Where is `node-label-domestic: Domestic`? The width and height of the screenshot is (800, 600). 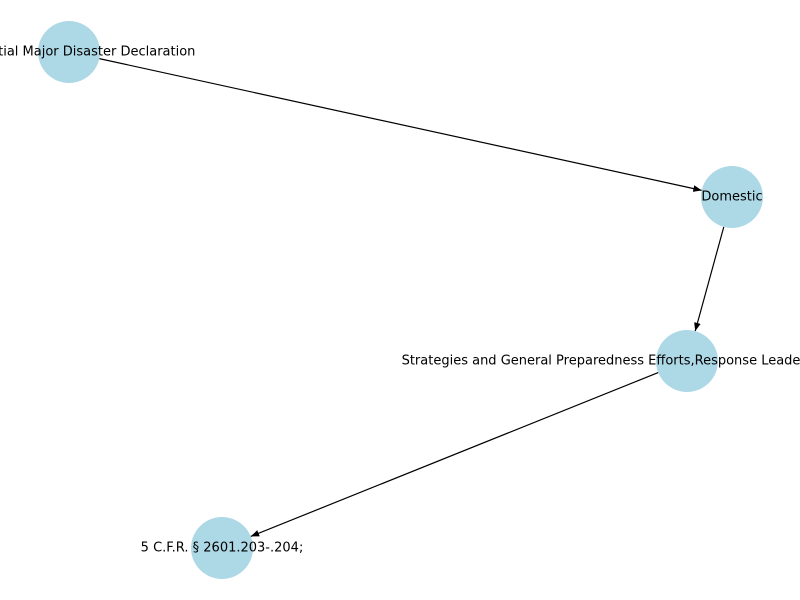 node-label-domestic: Domestic is located at coordinates (731, 197).